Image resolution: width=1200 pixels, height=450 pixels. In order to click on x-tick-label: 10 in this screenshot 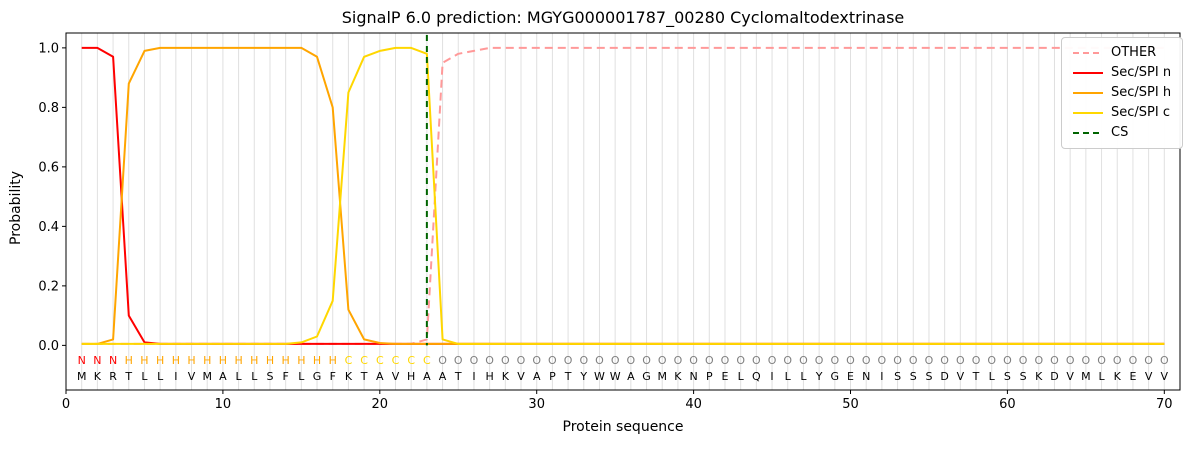, I will do `click(223, 404)`.